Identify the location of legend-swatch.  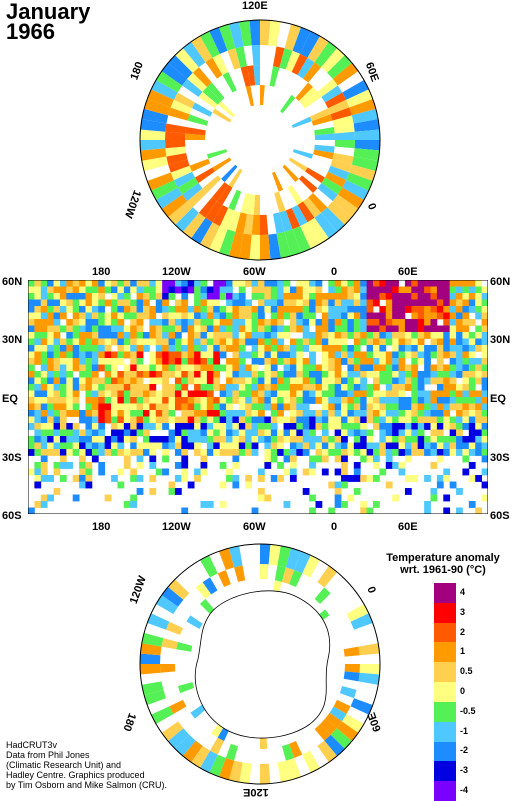
(445, 632).